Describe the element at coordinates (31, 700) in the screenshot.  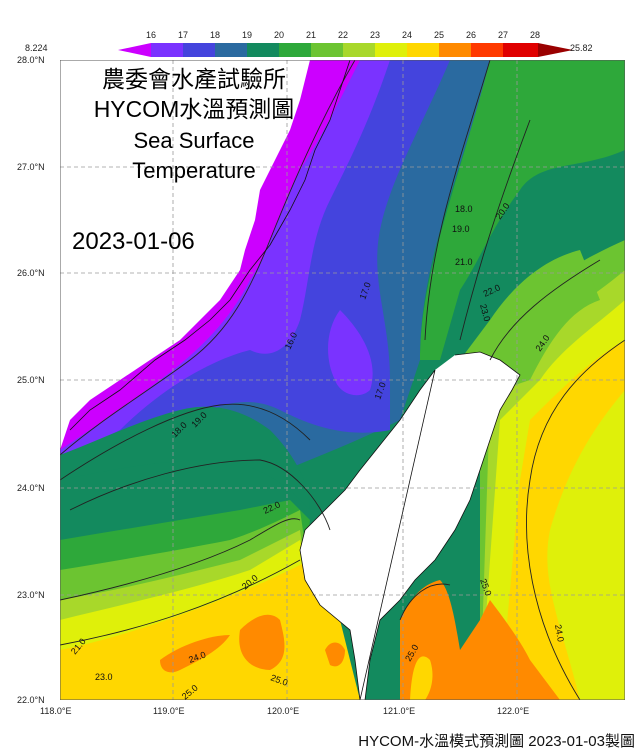
I see `lat-label: 22.0°N` at that location.